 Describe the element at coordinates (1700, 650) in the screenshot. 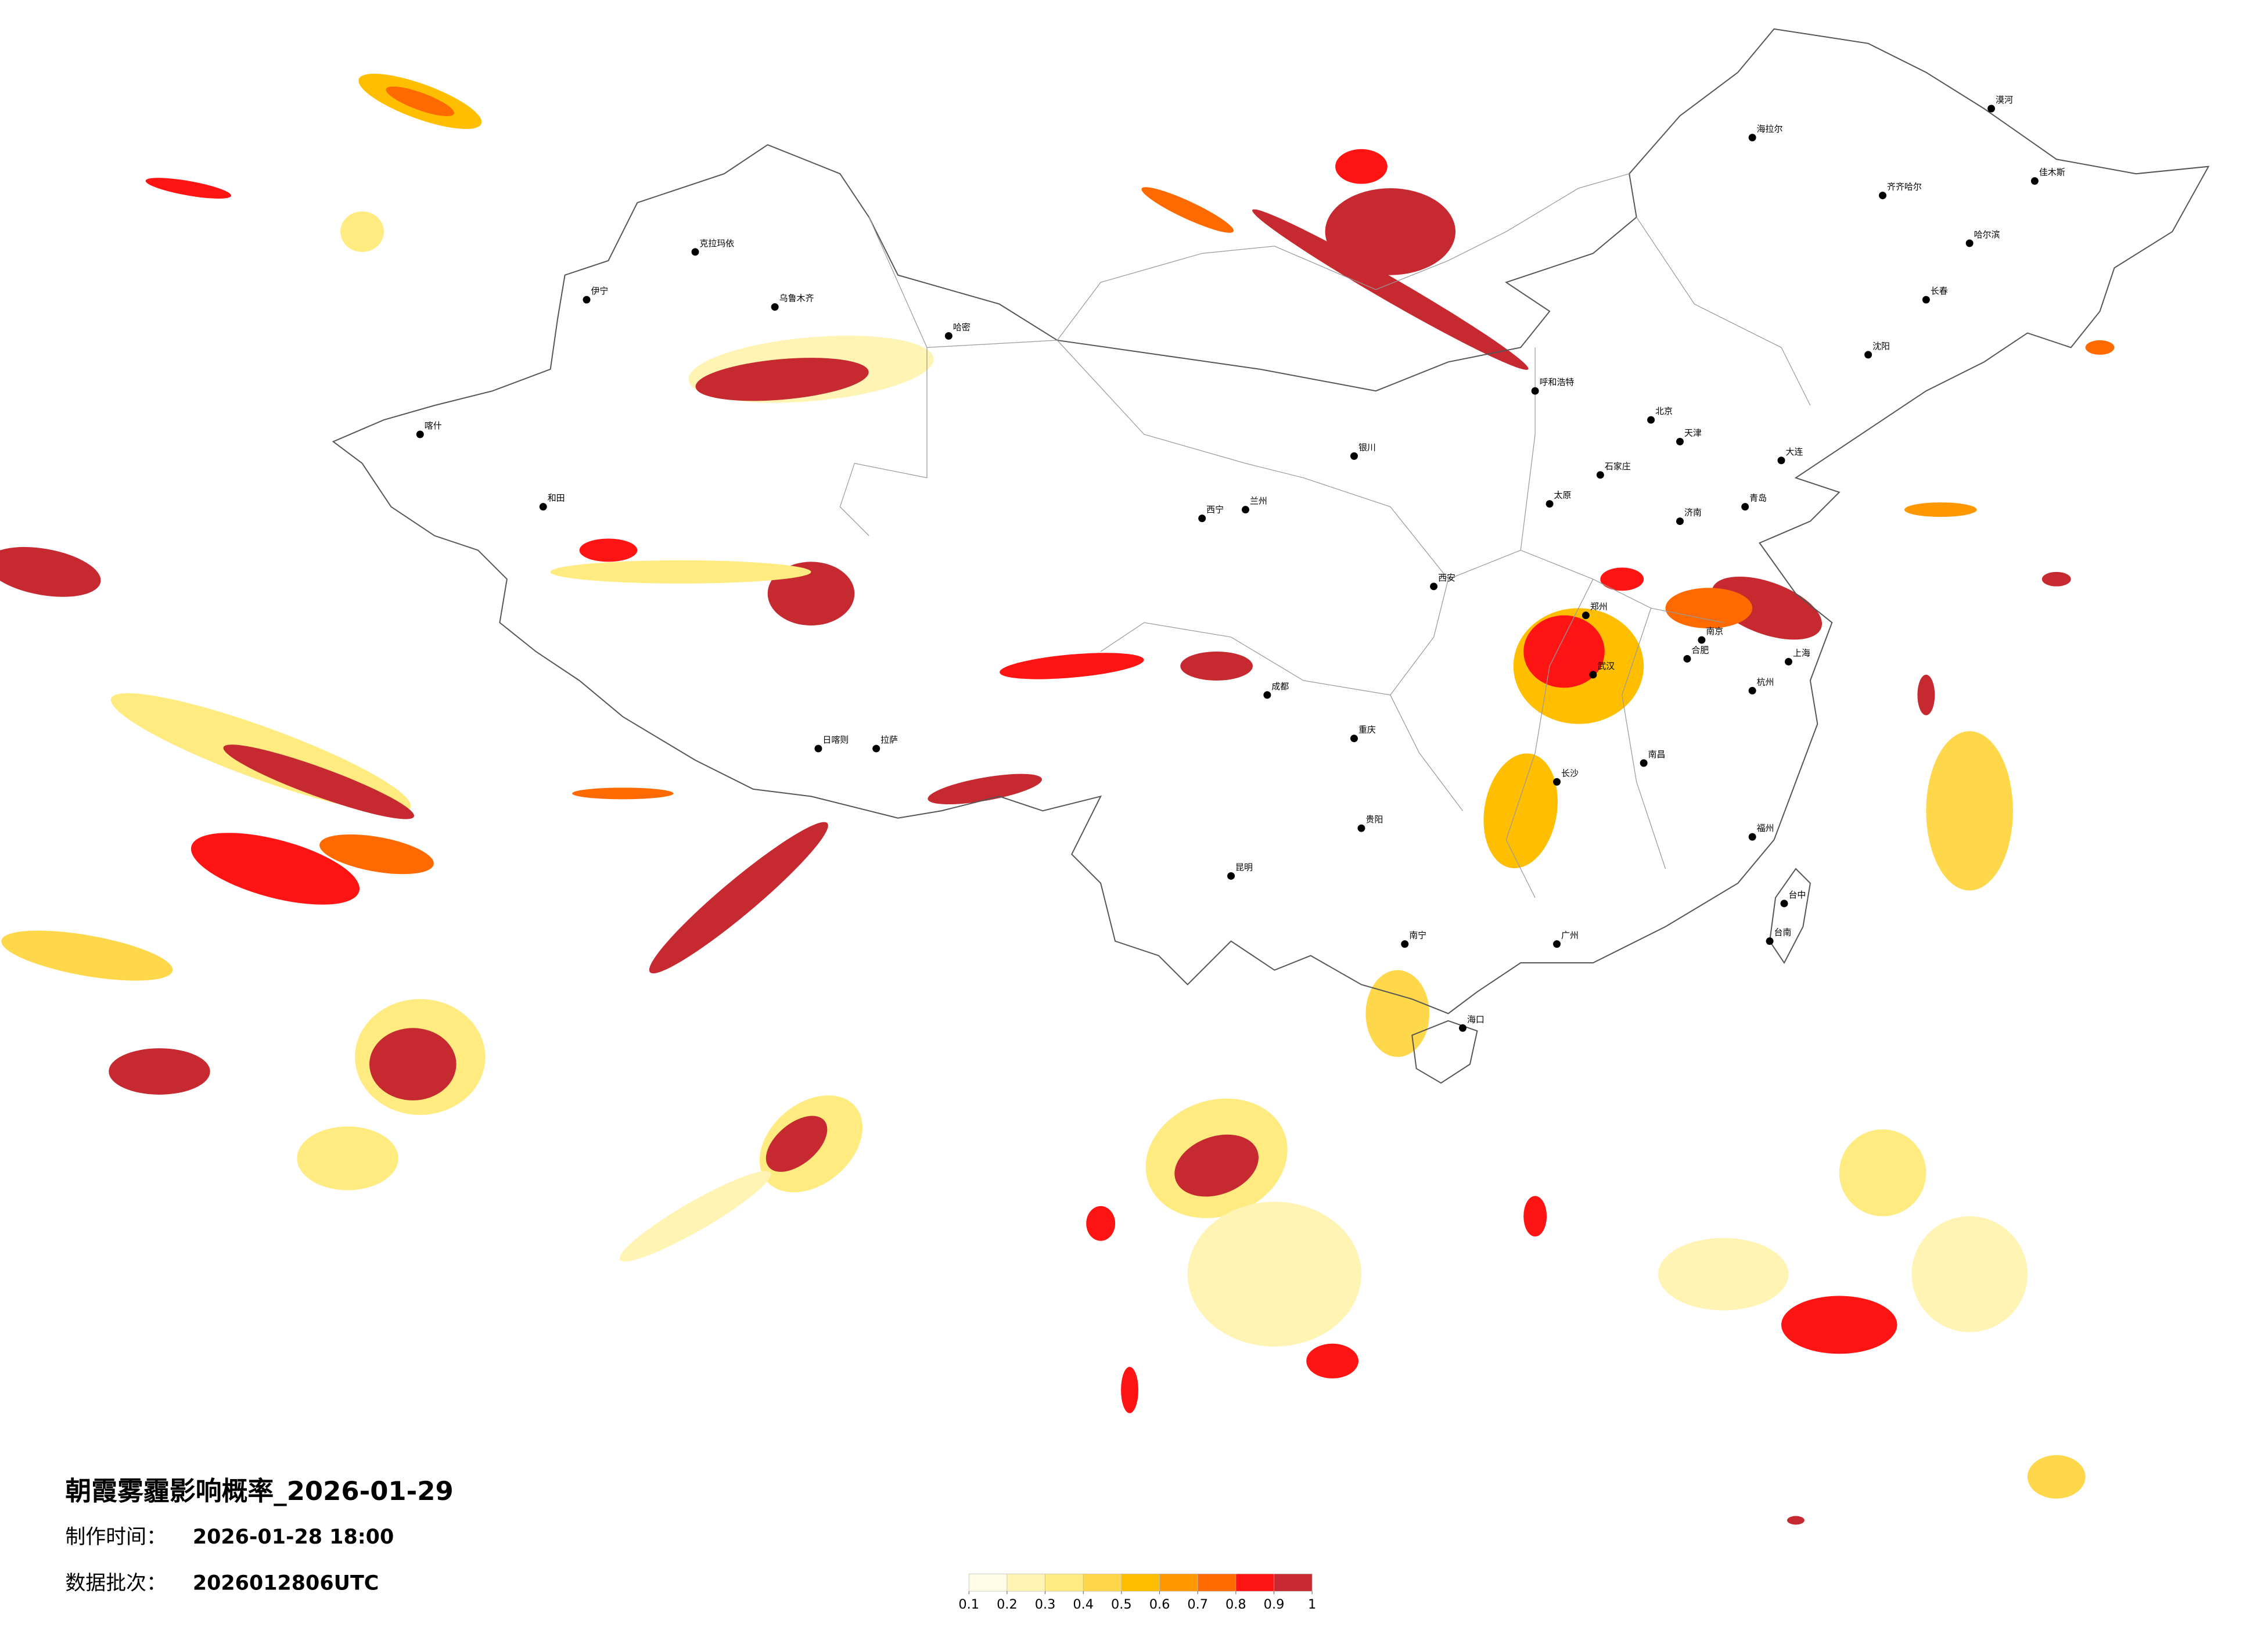

I see `city-label: 合肥` at that location.